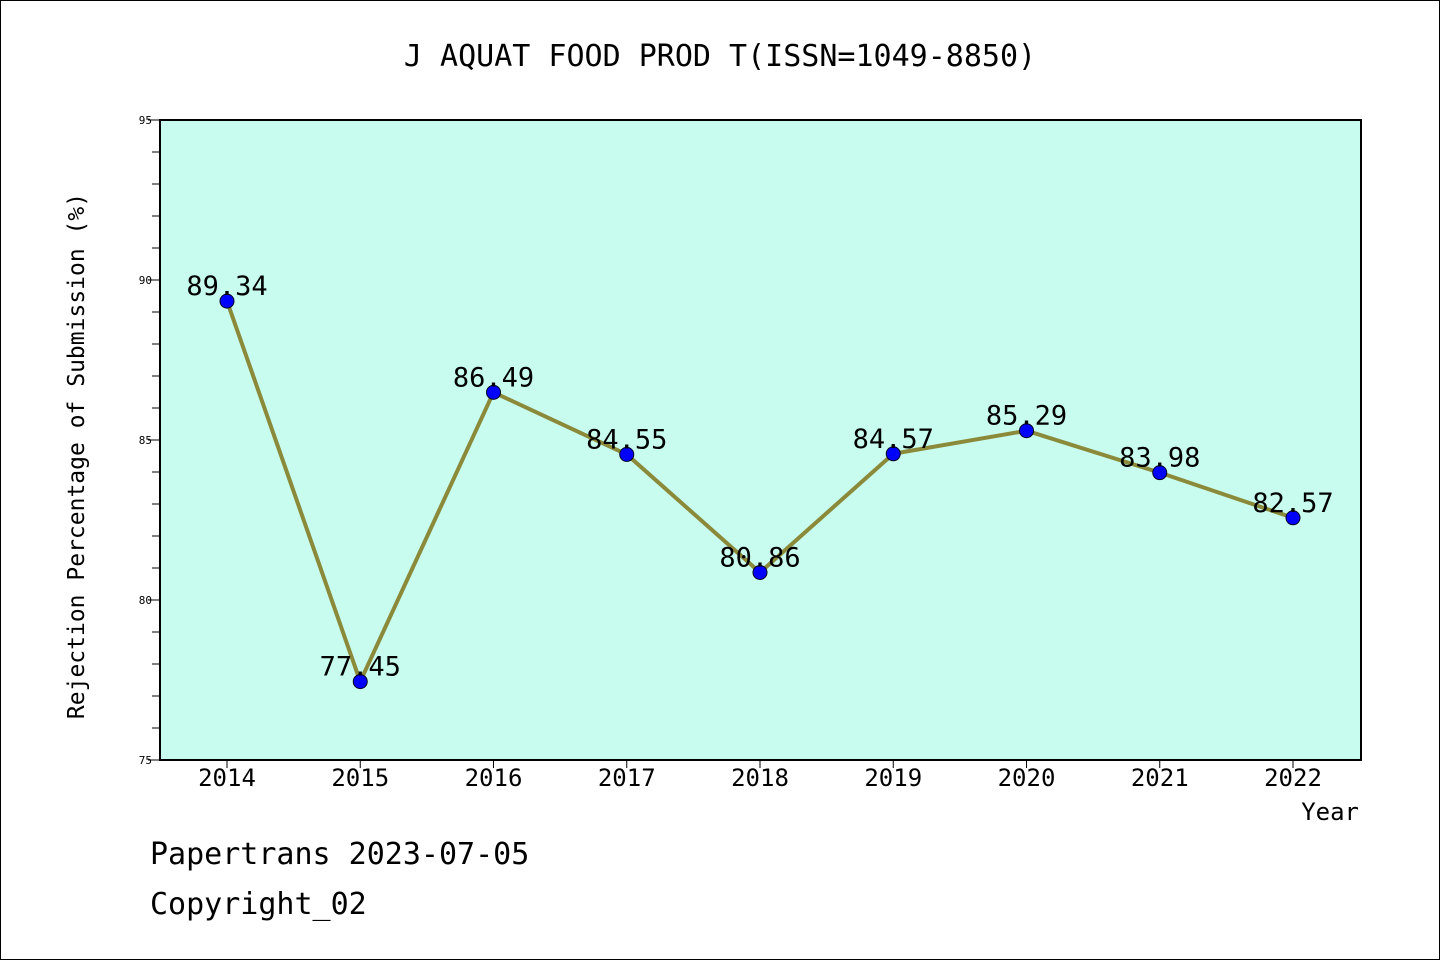 The width and height of the screenshot is (1440, 960). Describe the element at coordinates (360, 667) in the screenshot. I see `data-label: 77.45` at that location.